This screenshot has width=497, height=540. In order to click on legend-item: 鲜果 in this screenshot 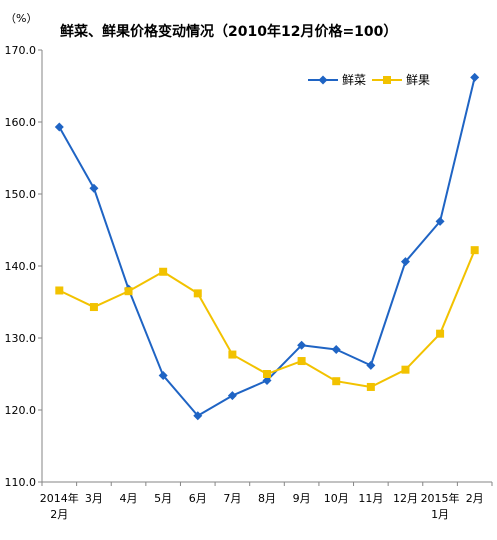, I will do `click(401, 80)`.